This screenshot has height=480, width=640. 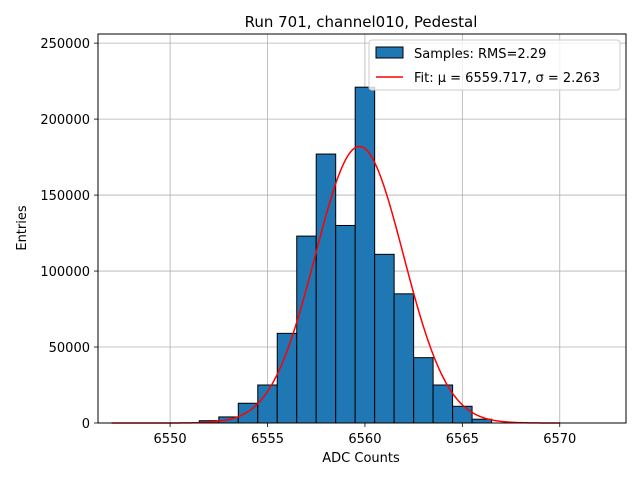 What do you see at coordinates (559, 439) in the screenshot?
I see `x-tick-label: 6570` at bounding box center [559, 439].